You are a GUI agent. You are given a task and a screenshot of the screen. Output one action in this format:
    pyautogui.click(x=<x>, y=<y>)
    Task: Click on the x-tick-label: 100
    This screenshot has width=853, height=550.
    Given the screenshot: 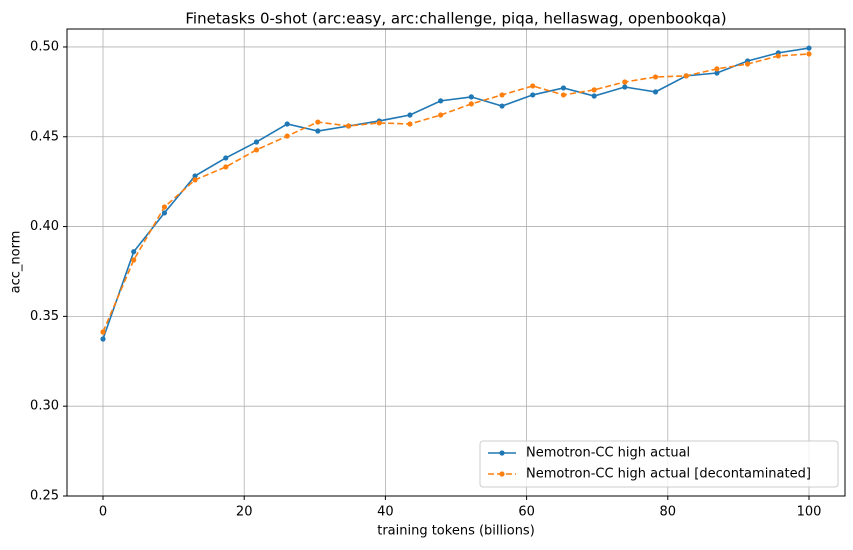 What is the action you would take?
    pyautogui.click(x=809, y=512)
    